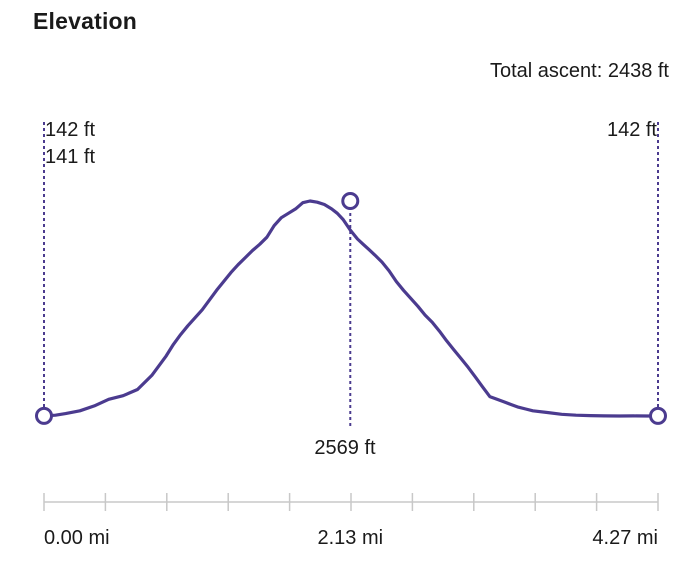  What do you see at coordinates (85, 21) in the screenshot?
I see `chart-title: Elevation` at bounding box center [85, 21].